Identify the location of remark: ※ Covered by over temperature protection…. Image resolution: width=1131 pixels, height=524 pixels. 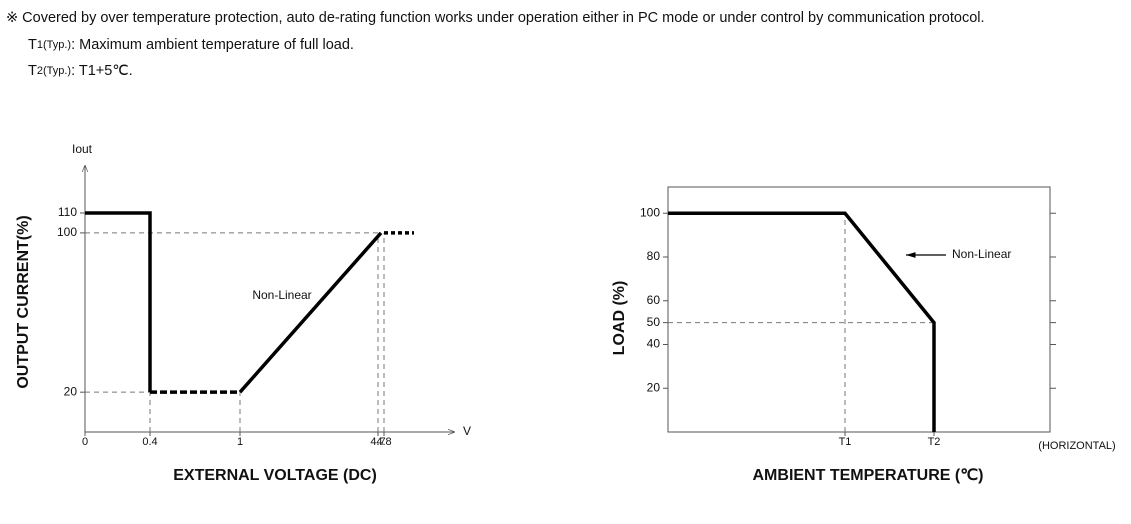
(495, 18).